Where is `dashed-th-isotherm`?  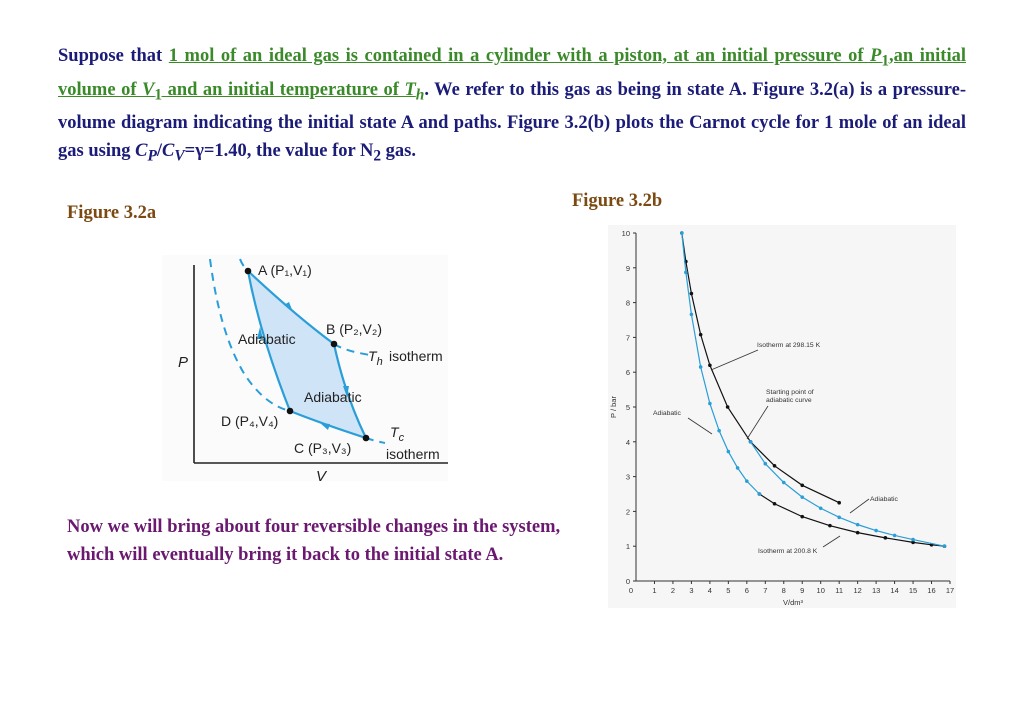 dashed-th-isotherm is located at coordinates (352, 349).